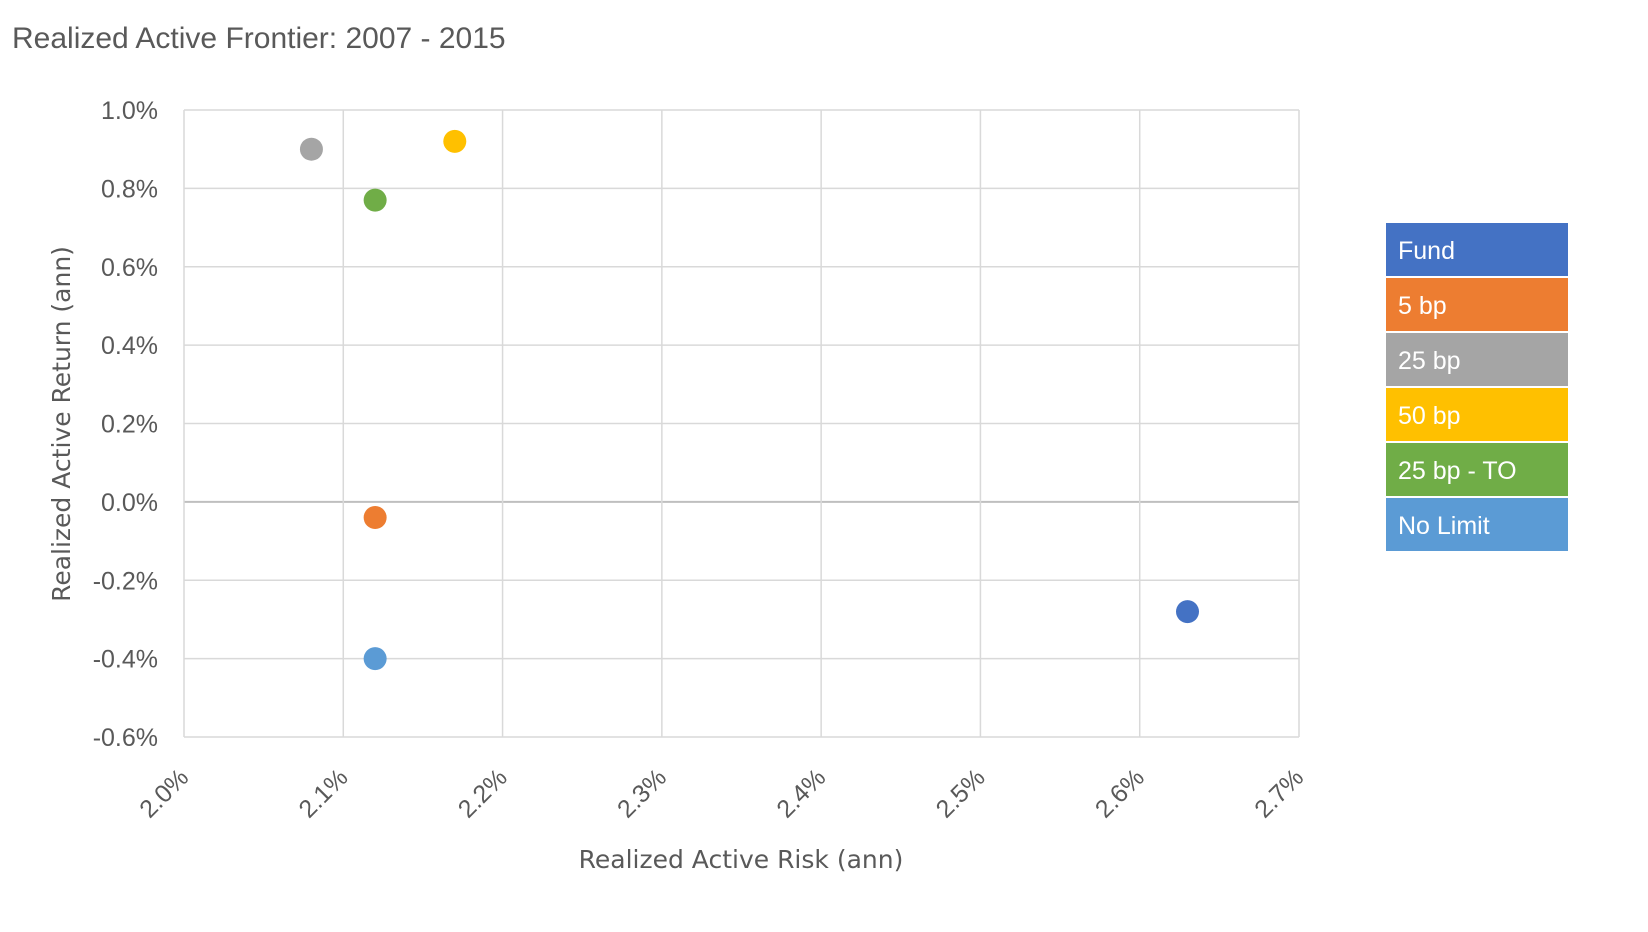 This screenshot has width=1648, height=932. Describe the element at coordinates (1477, 304) in the screenshot. I see `legend-item: 5 bp` at that location.